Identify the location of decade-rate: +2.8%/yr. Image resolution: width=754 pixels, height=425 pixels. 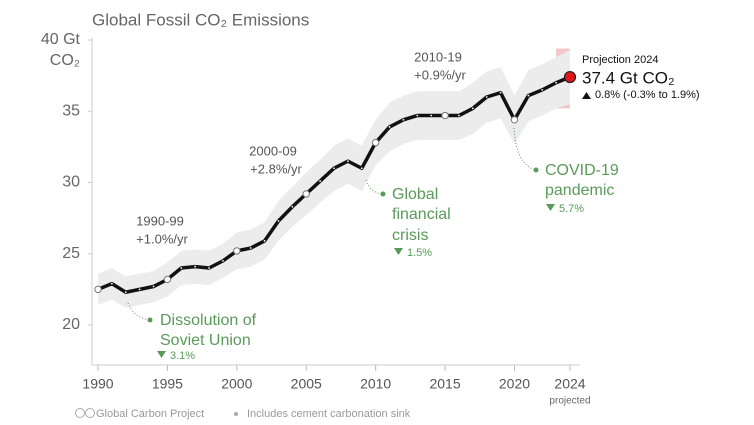
(276, 168).